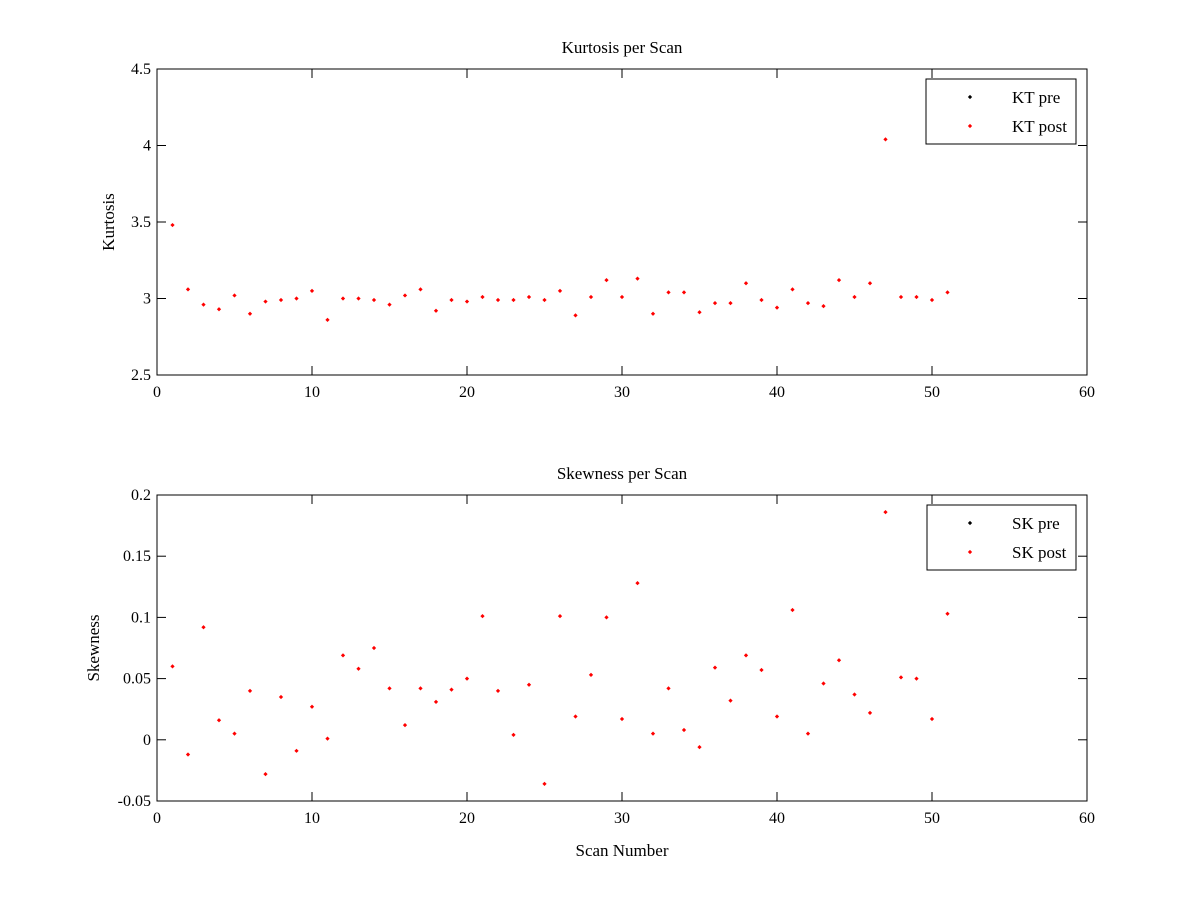 This screenshot has width=1200, height=900. What do you see at coordinates (932, 392) in the screenshot?
I see `kurtosis-xtick-label: 50` at bounding box center [932, 392].